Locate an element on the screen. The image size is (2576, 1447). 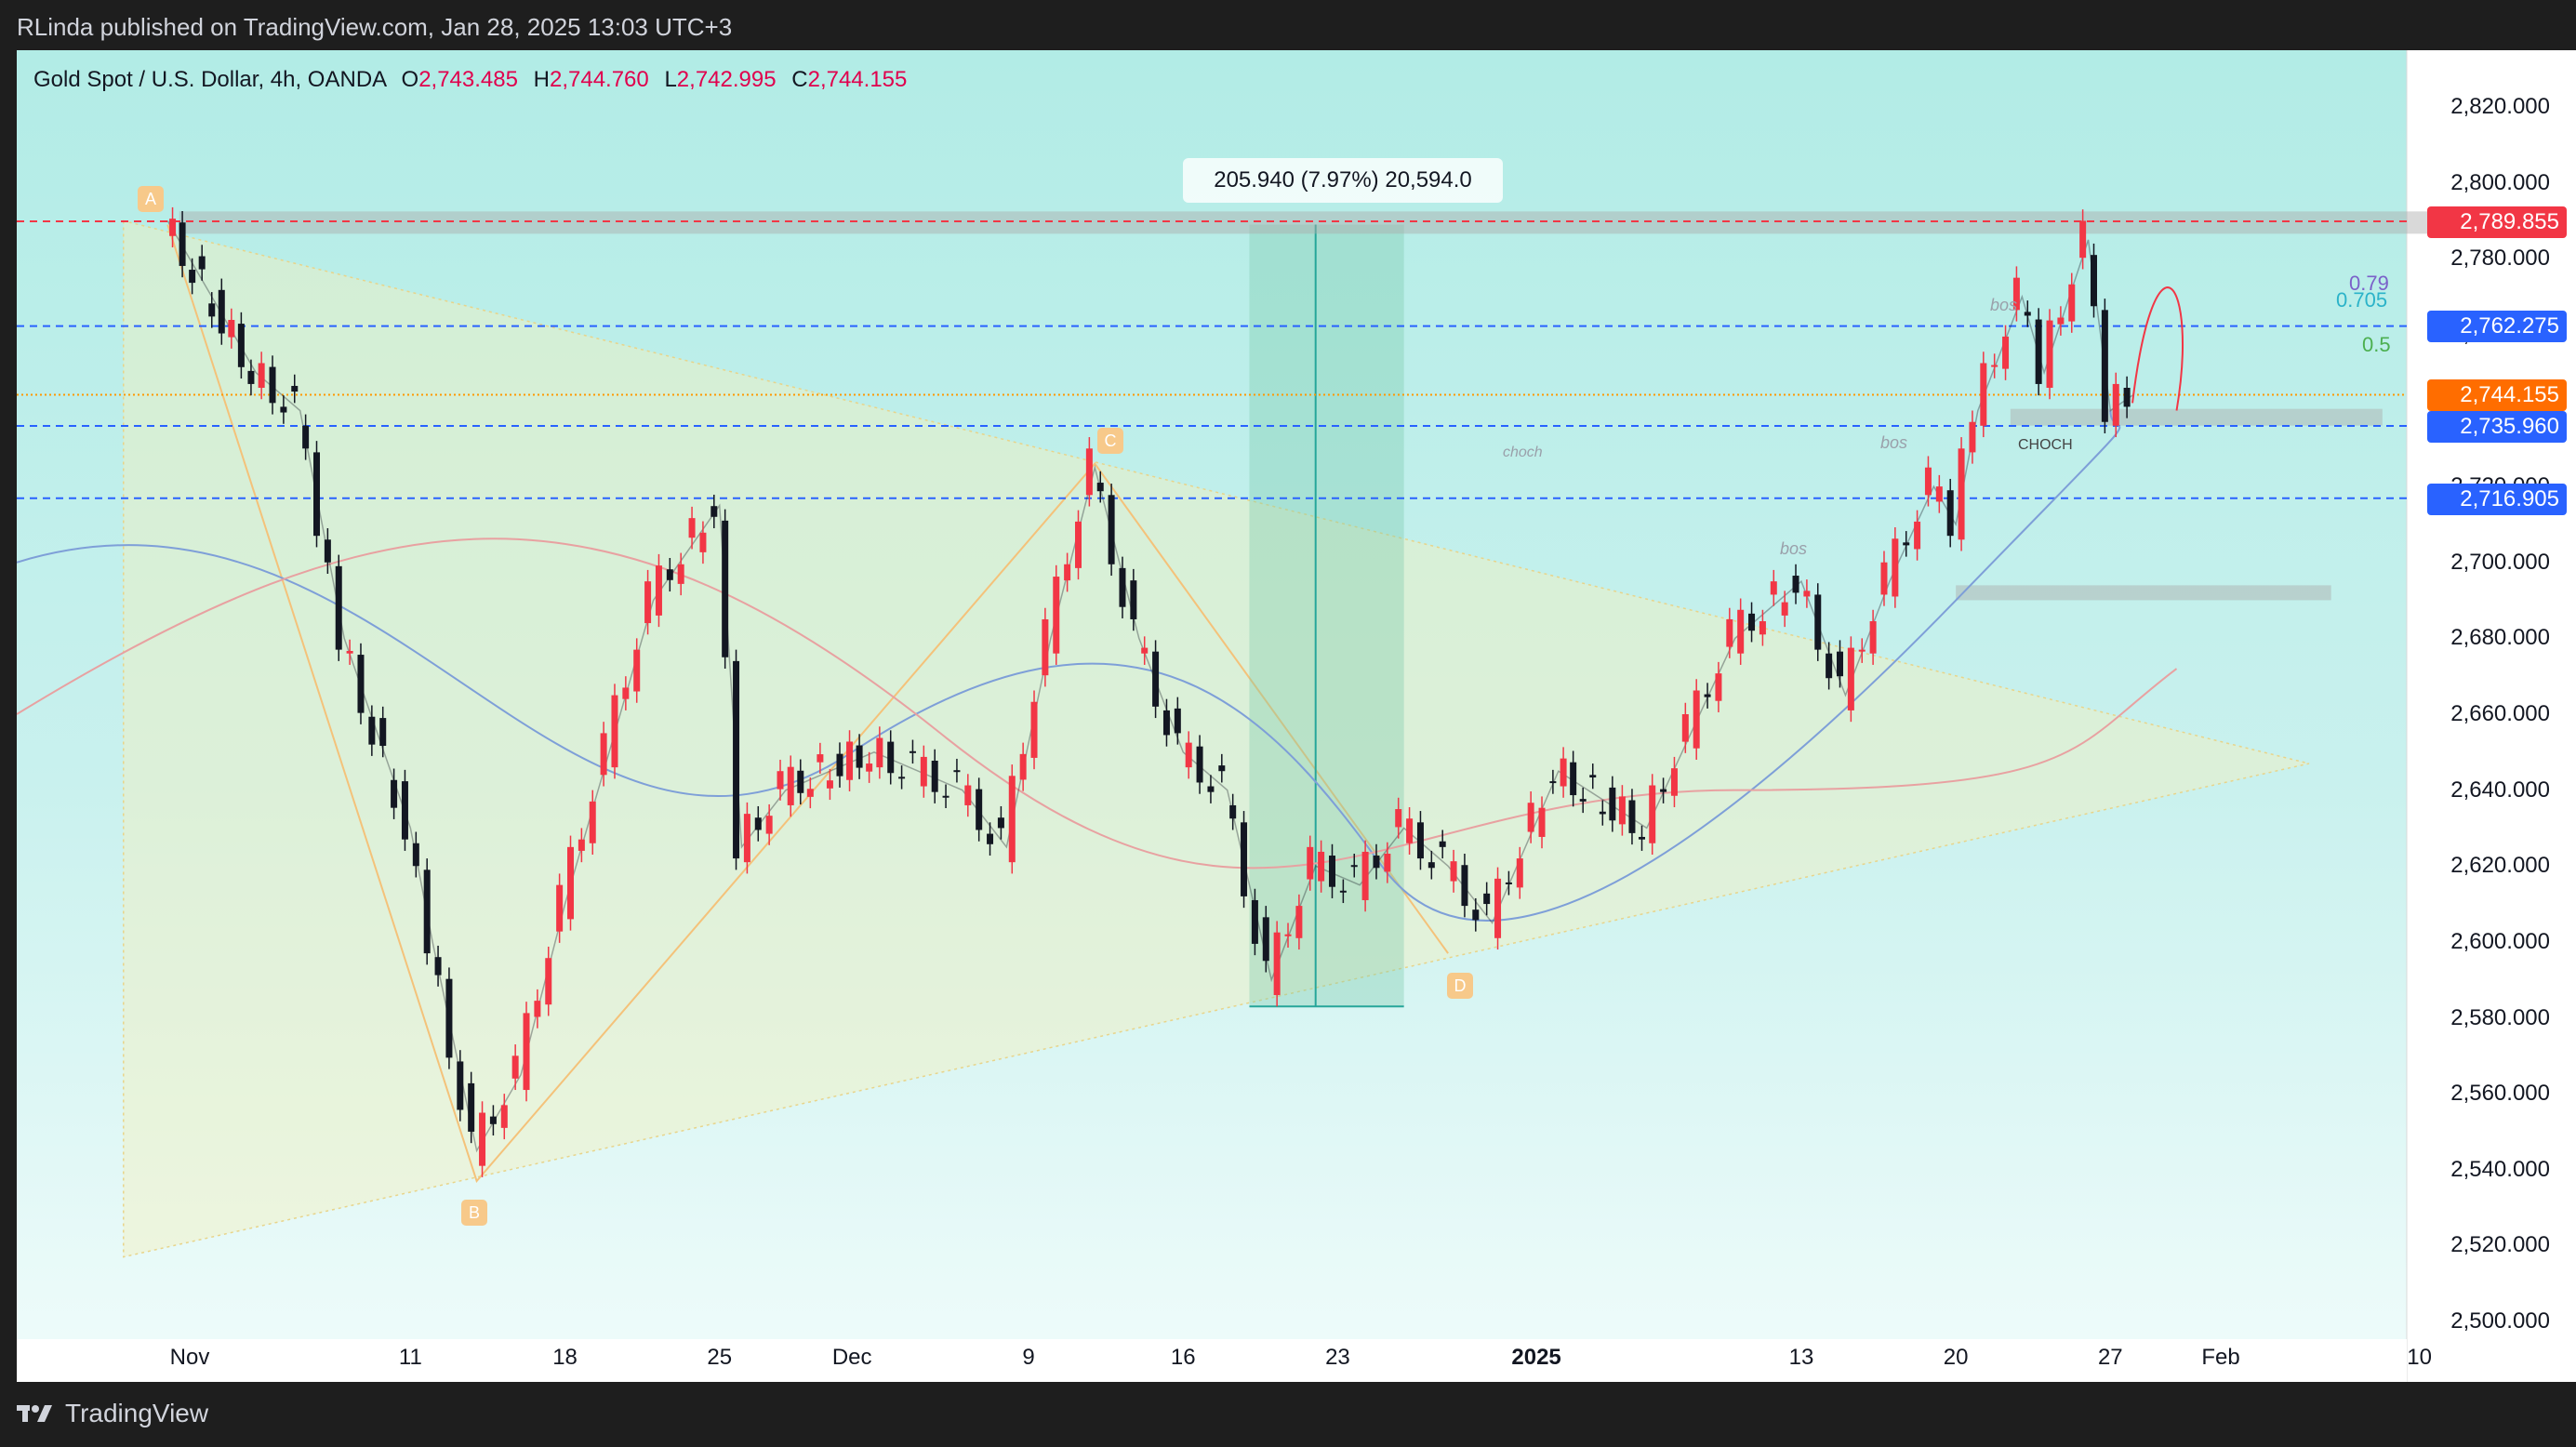
price-tick-label: 2,700.000 is located at coordinates (2500, 562).